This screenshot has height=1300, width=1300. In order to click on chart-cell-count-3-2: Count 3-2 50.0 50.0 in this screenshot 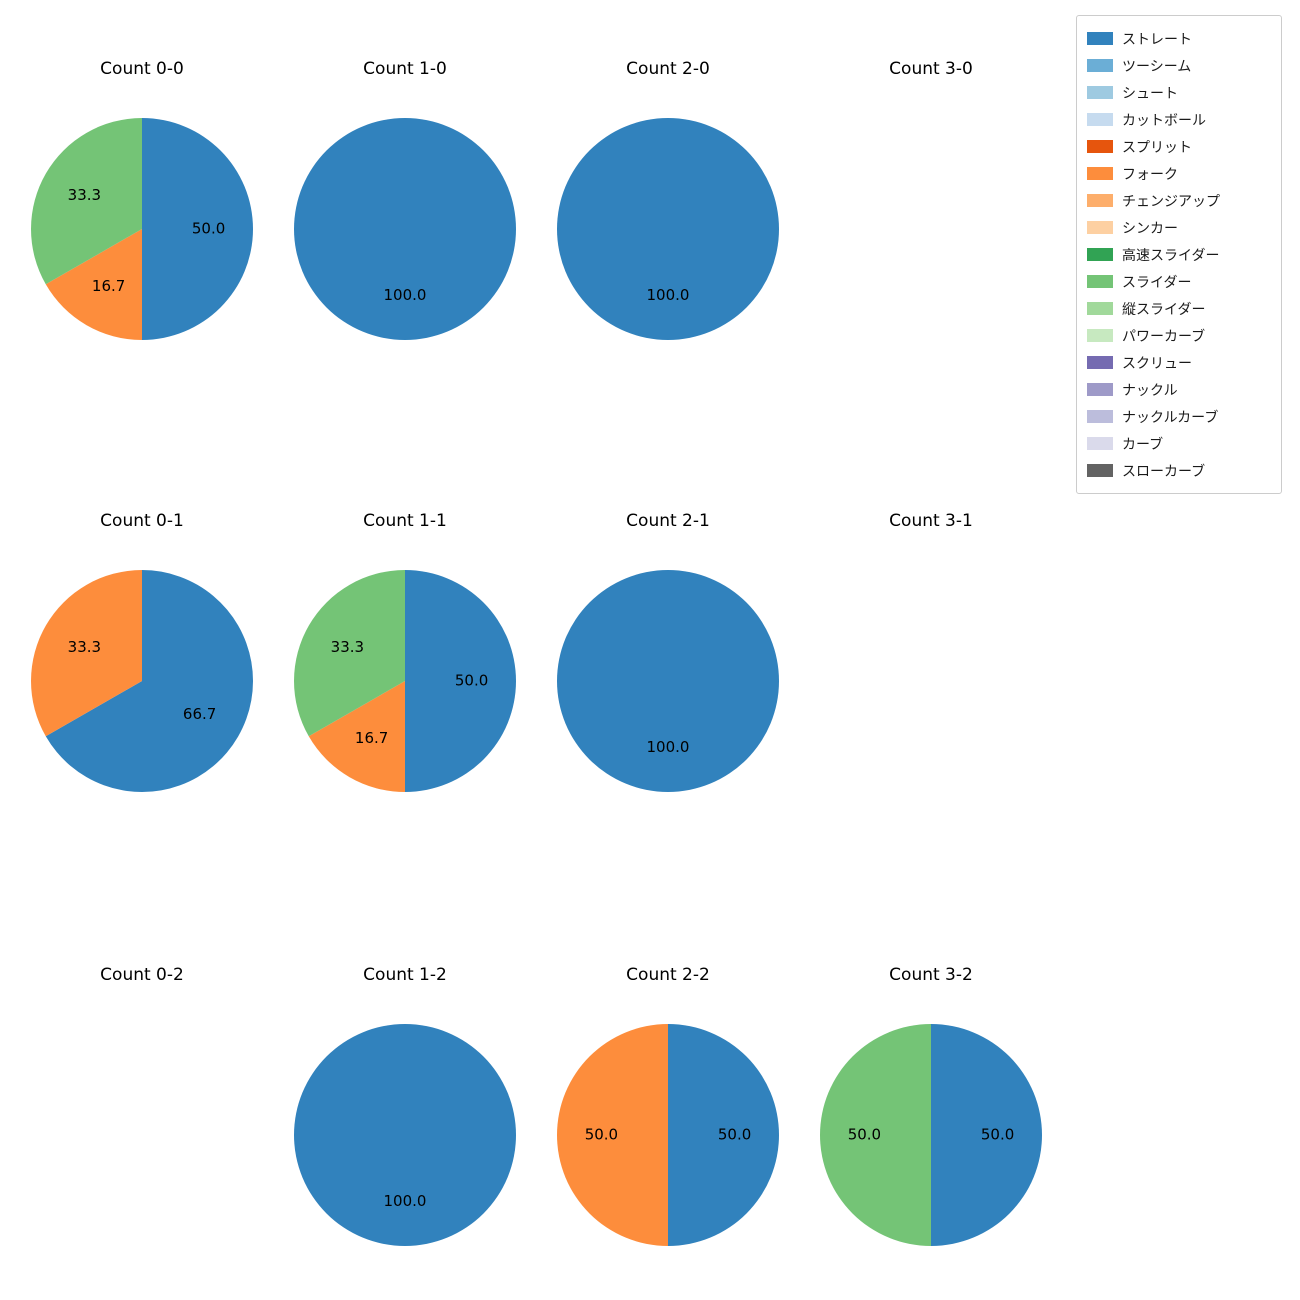, I will do `click(931, 1127)`.